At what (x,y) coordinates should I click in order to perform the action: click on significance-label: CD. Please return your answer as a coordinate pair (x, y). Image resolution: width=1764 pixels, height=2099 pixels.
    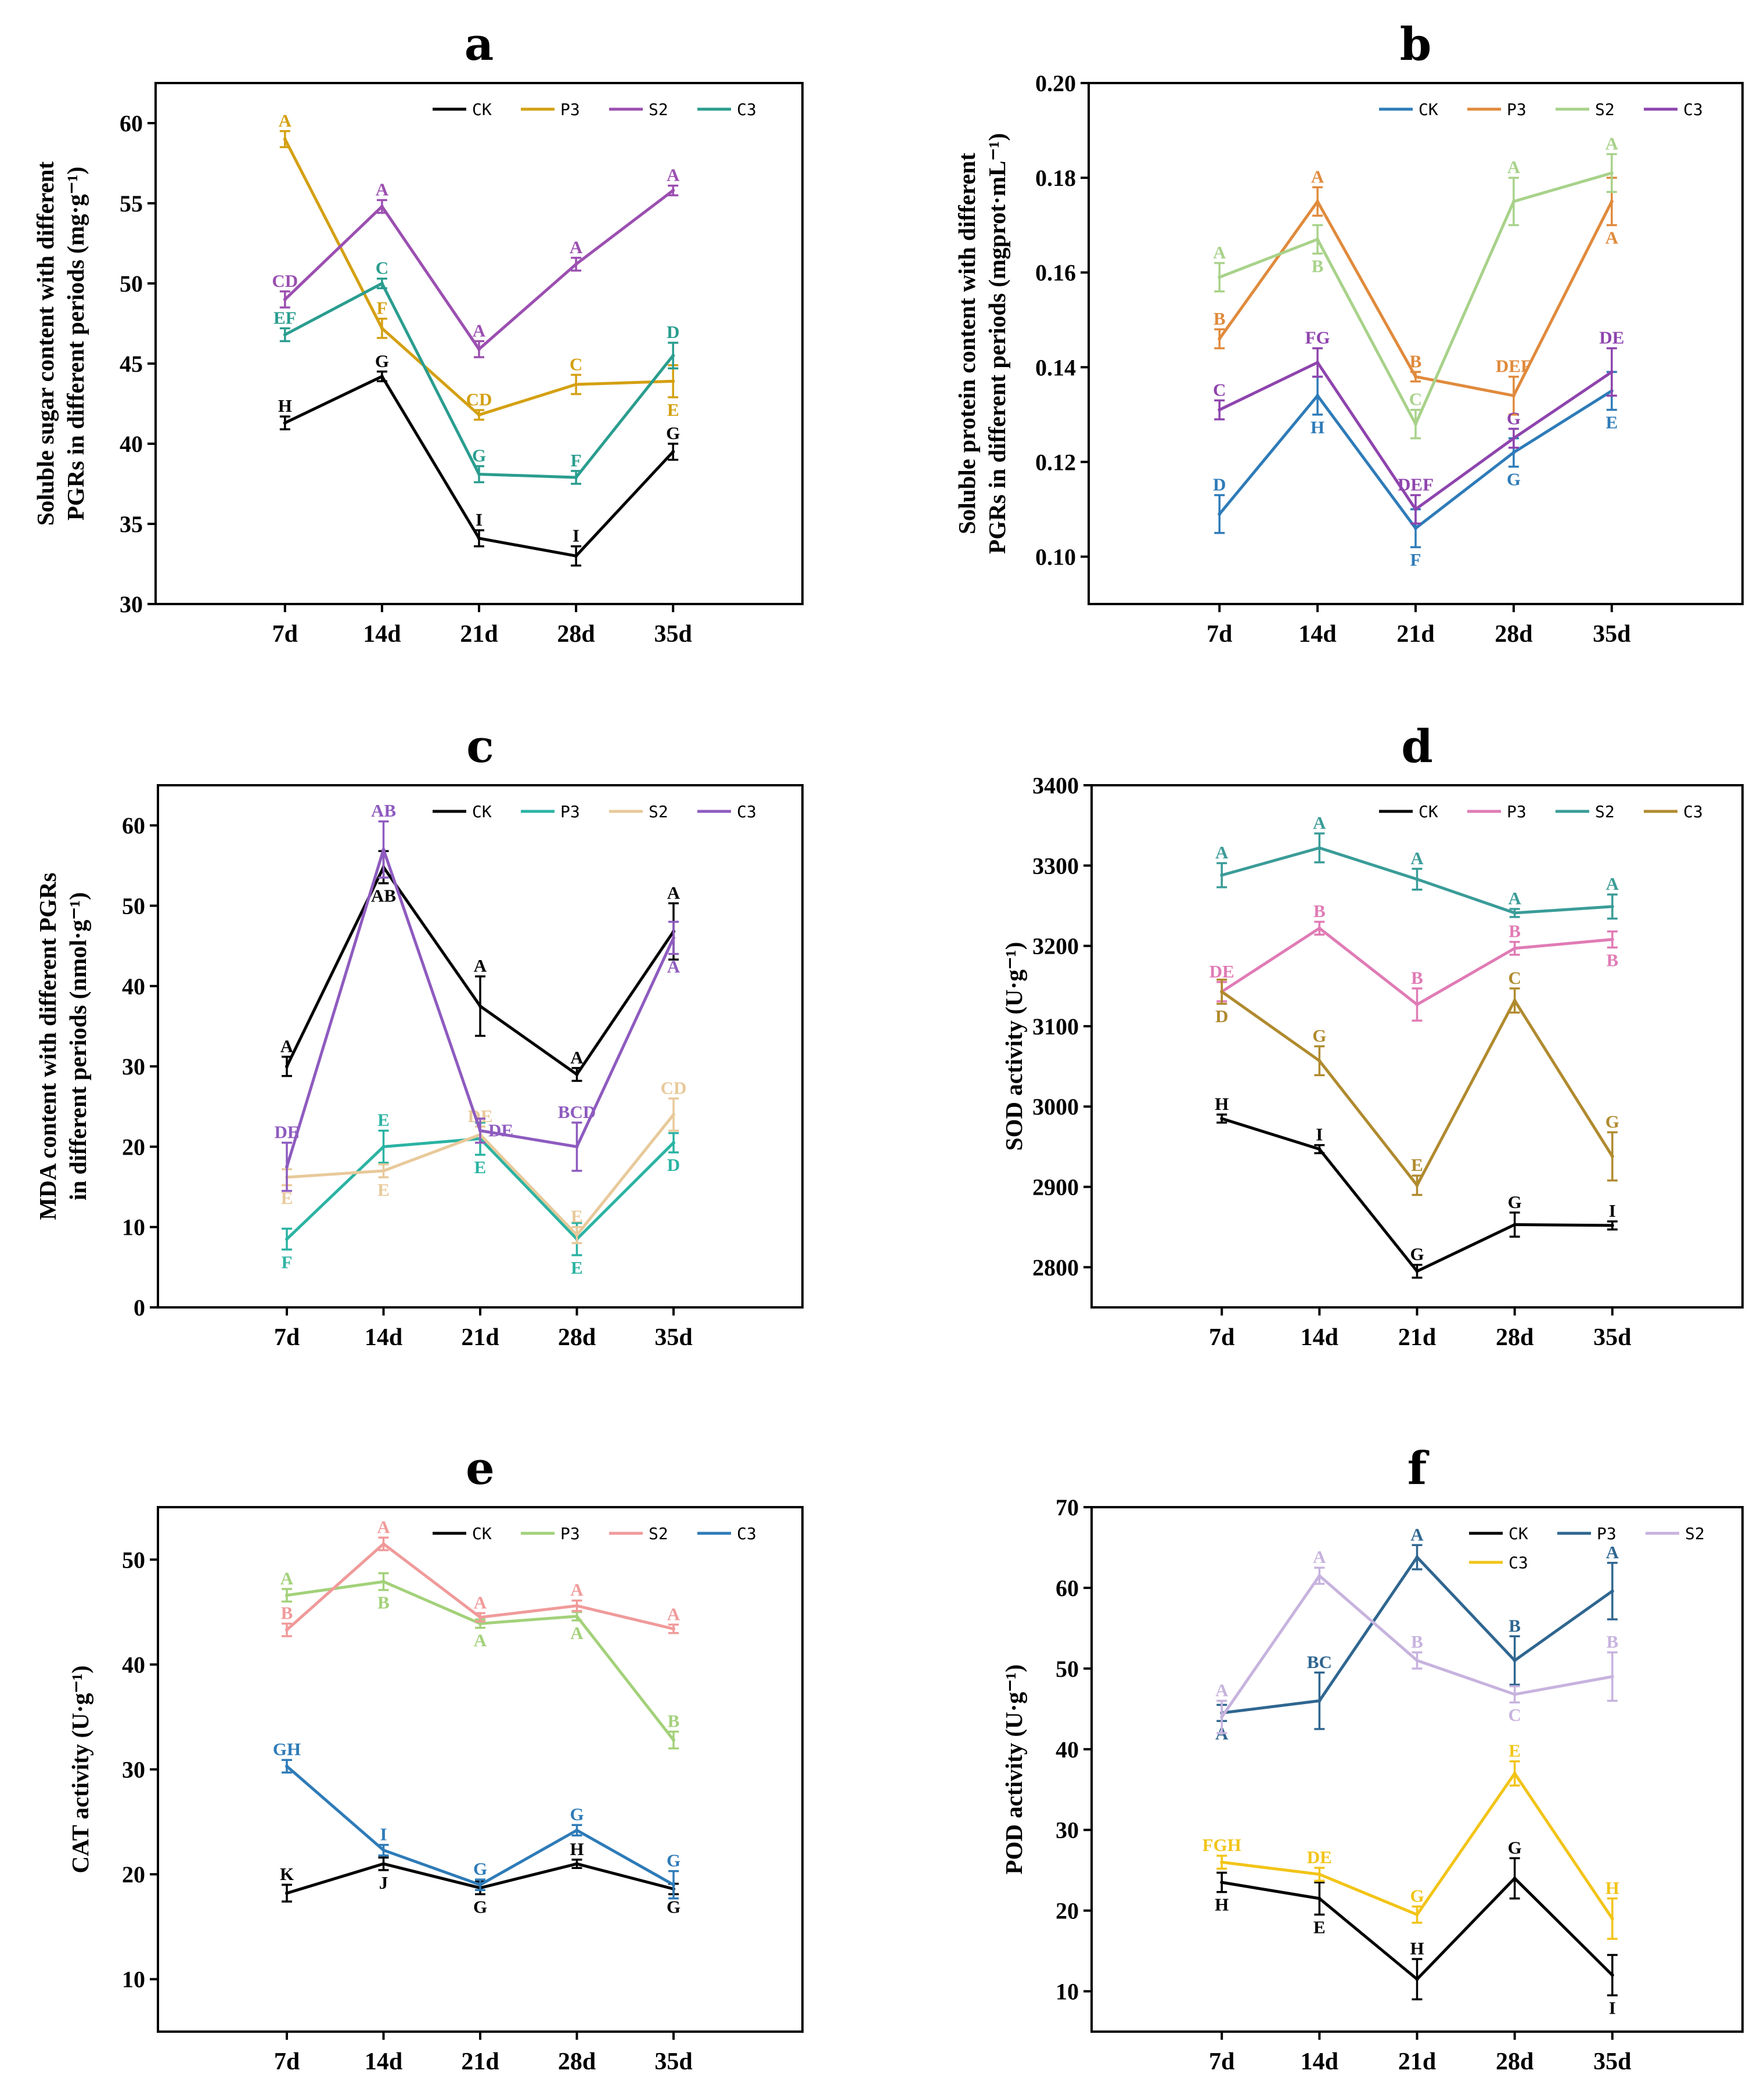
    Looking at the image, I should click on (285, 281).